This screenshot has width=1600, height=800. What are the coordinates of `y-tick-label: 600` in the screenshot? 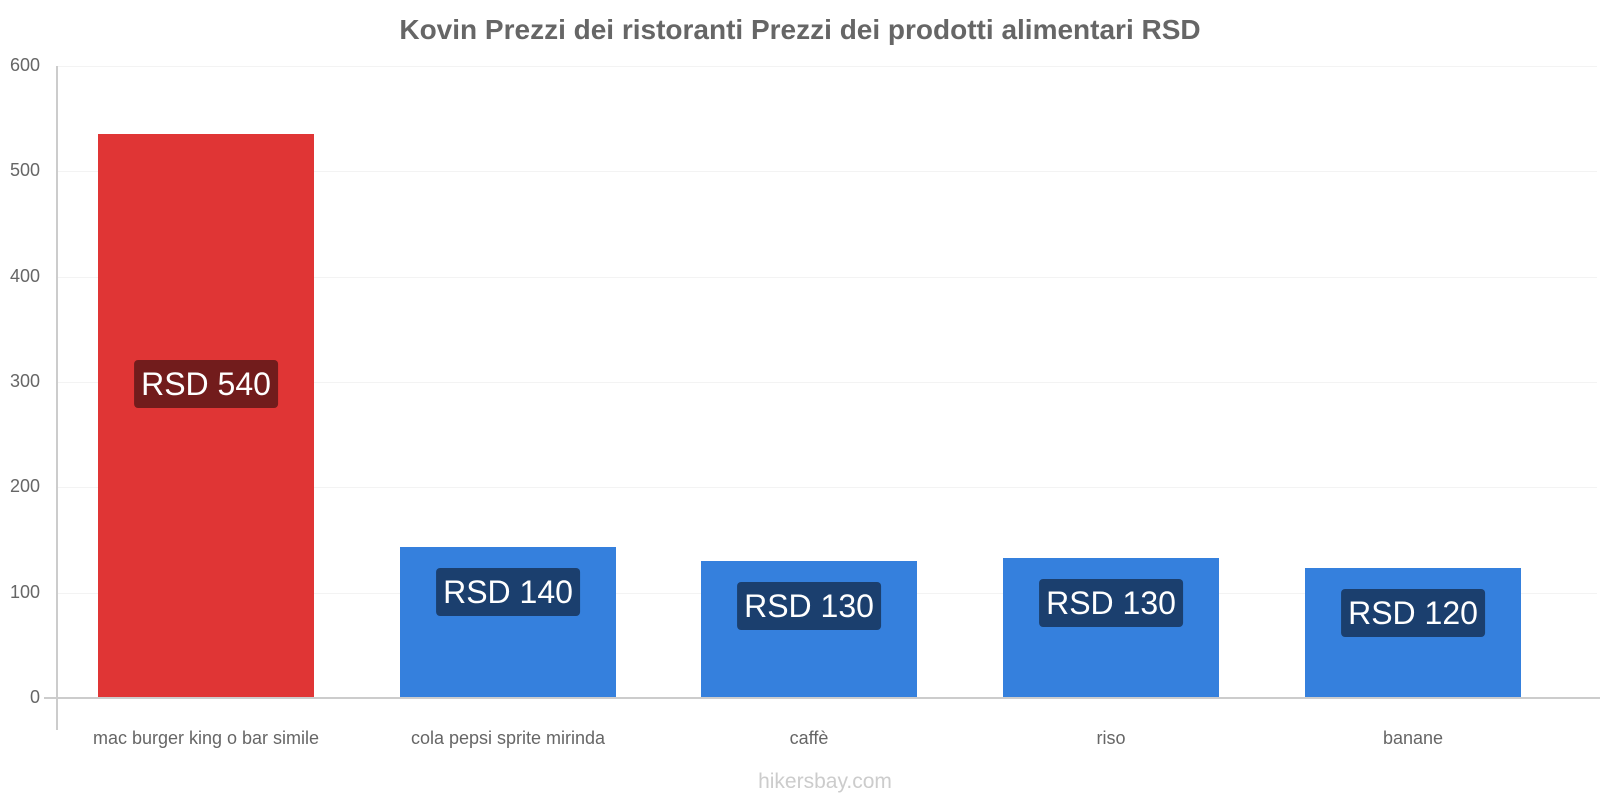 It's located at (24, 65).